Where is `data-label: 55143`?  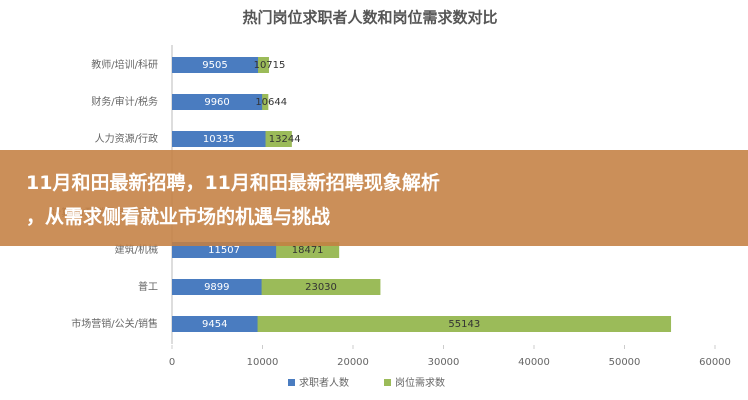 data-label: 55143 is located at coordinates (464, 324).